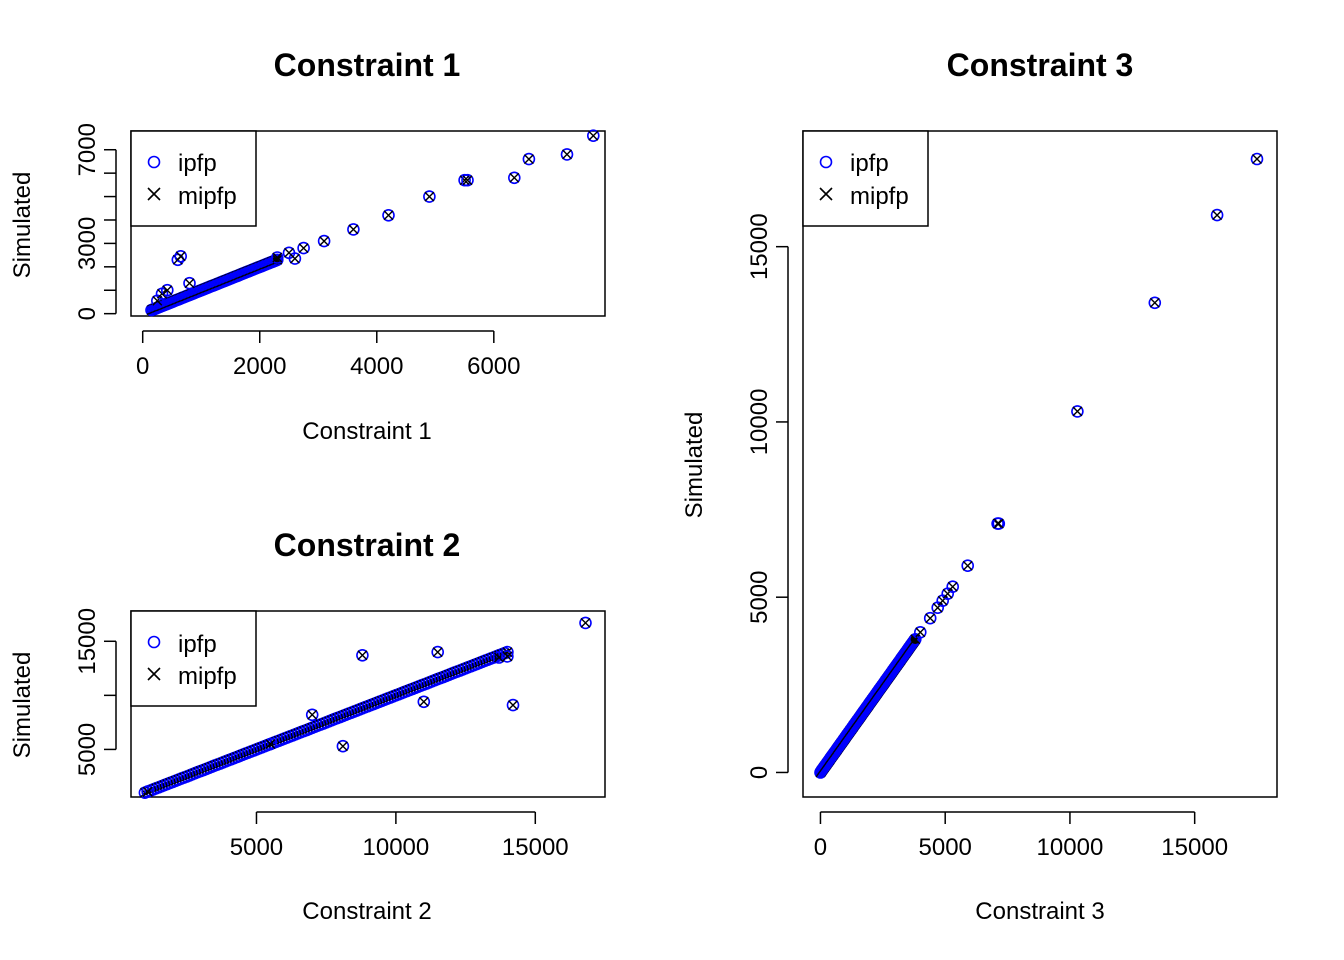 The height and width of the screenshot is (960, 1344). Describe the element at coordinates (1039, 911) in the screenshot. I see `x-axis-label: Constraint 3` at that location.